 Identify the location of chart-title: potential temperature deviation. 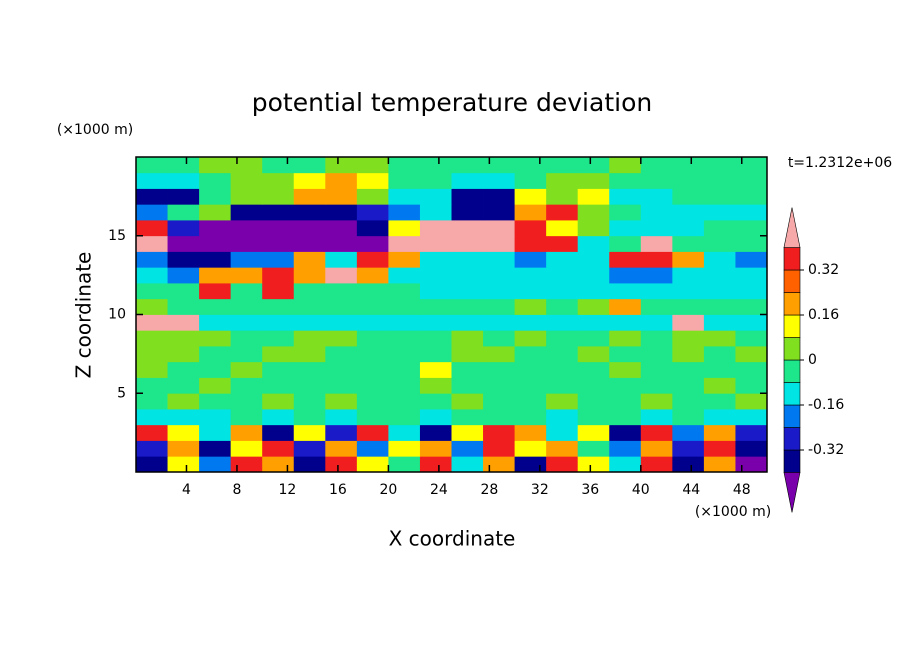
(452, 102).